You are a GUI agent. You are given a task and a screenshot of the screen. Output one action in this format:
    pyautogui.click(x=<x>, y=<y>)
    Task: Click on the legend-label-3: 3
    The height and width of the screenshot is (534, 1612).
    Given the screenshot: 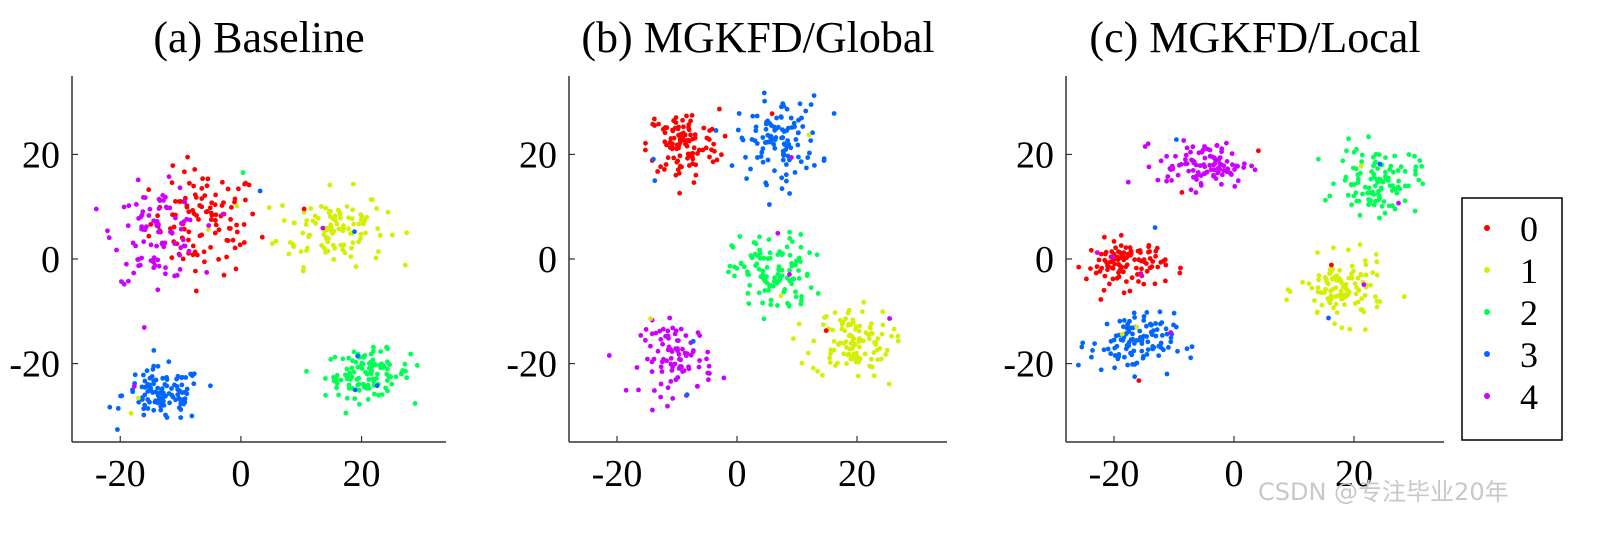 What is the action you would take?
    pyautogui.click(x=1529, y=355)
    